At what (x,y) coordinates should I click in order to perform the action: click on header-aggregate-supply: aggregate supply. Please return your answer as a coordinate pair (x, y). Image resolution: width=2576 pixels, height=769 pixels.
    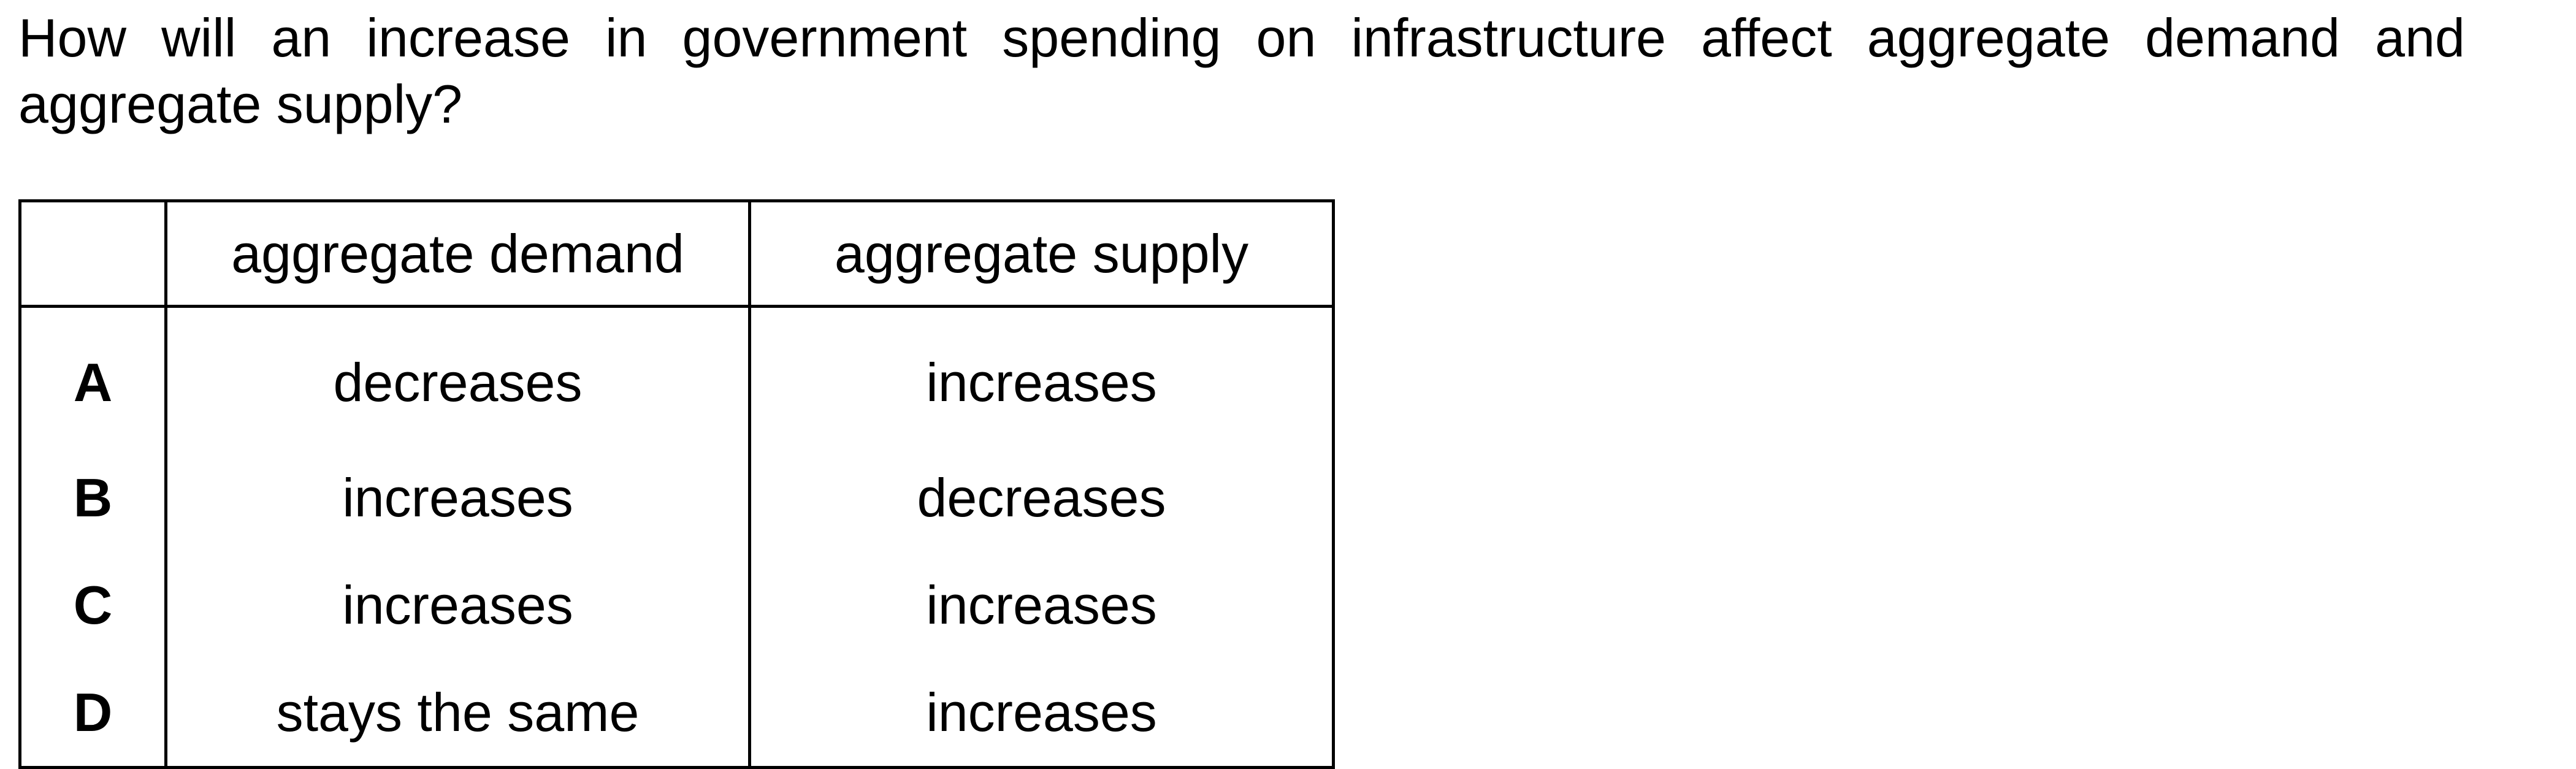
    Looking at the image, I should click on (1041, 253).